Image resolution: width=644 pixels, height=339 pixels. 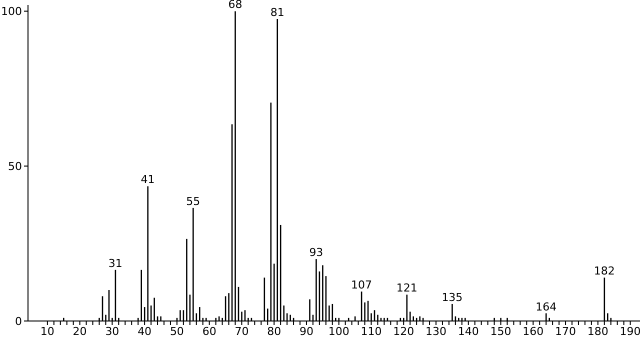 I want to click on x-tick-label: 10, so click(x=47, y=331).